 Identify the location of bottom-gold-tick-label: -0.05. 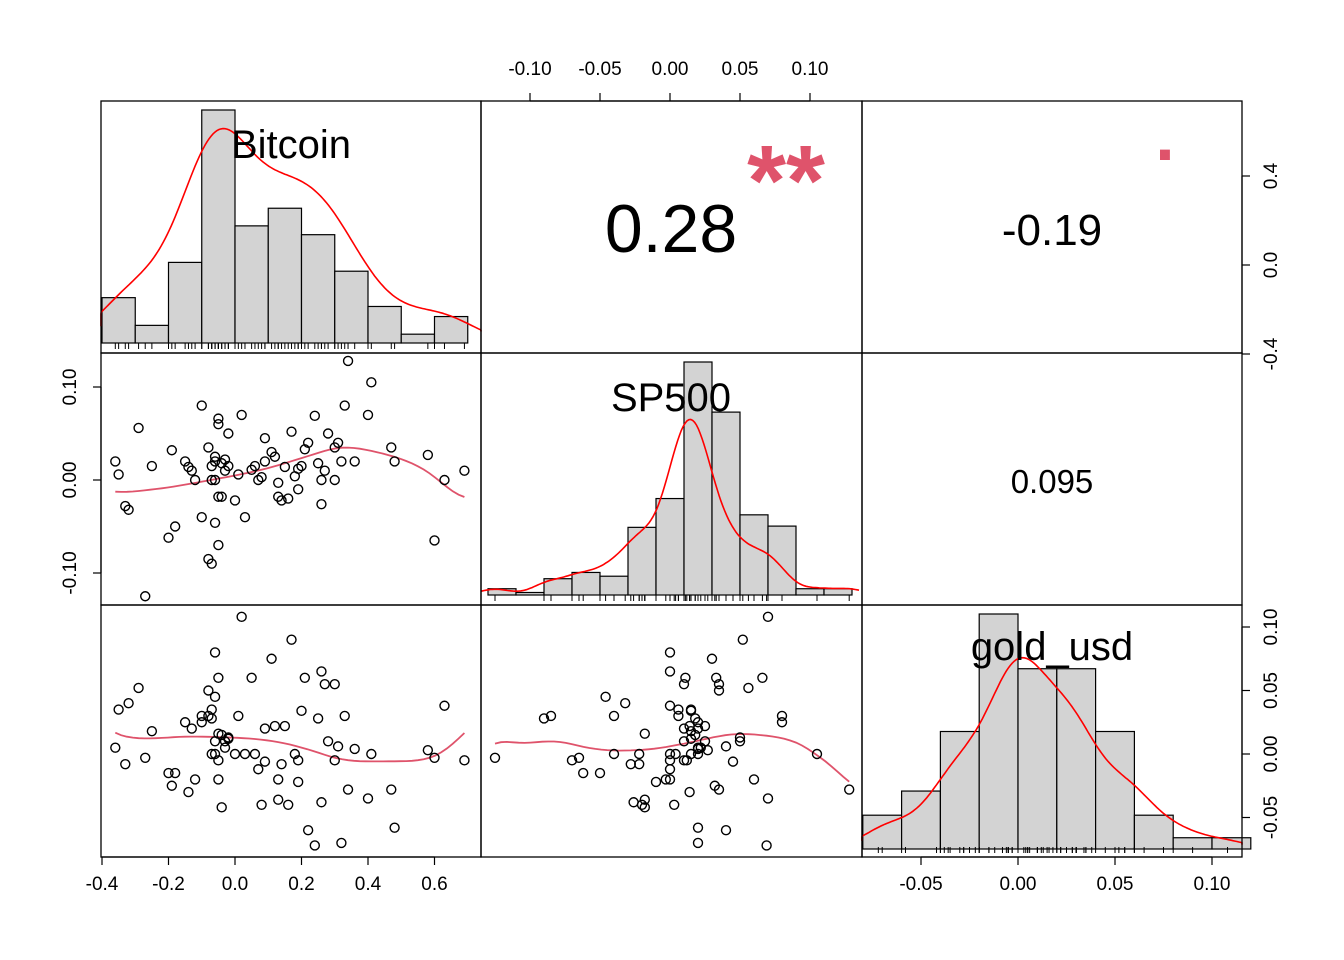
(920, 884).